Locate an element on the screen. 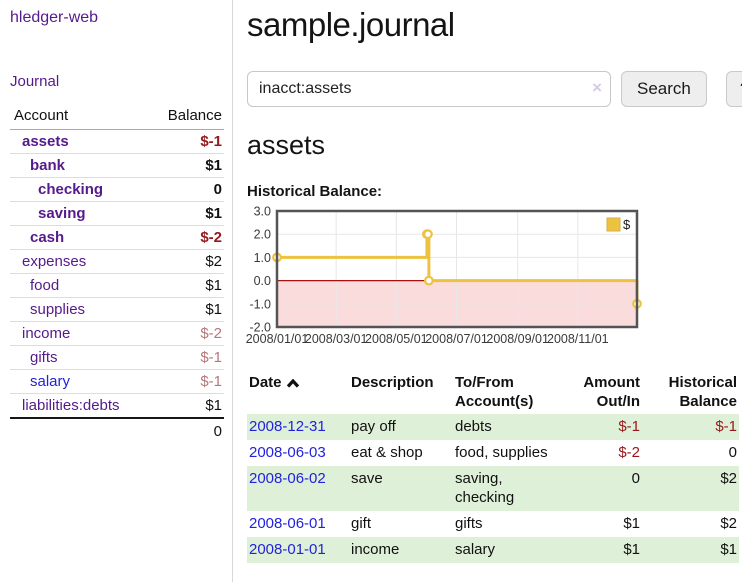  date-header-label: Date is located at coordinates (265, 382).